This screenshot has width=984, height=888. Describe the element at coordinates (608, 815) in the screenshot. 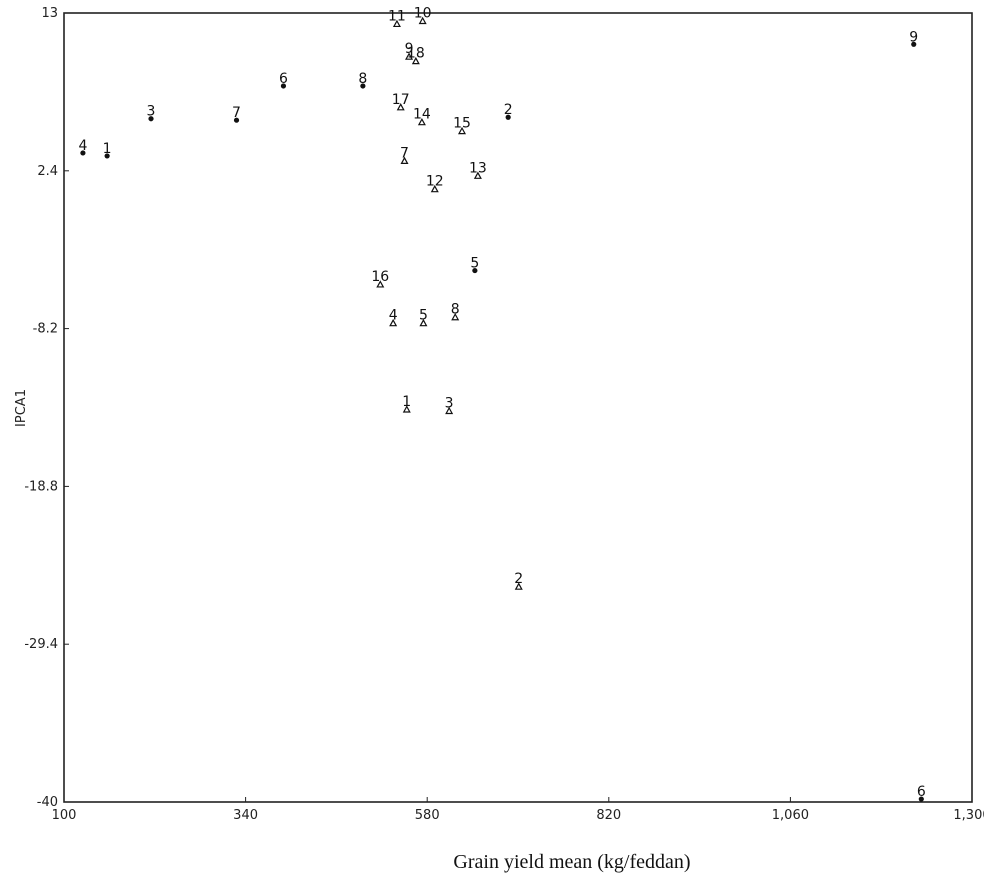

I see `x-tick-label: 820` at that location.